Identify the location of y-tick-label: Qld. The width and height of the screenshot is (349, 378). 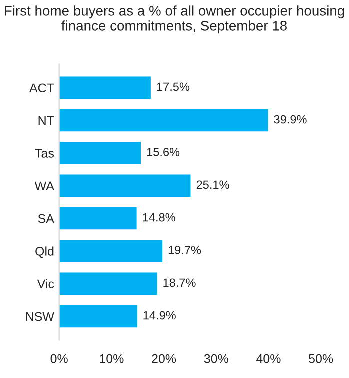
(45, 252).